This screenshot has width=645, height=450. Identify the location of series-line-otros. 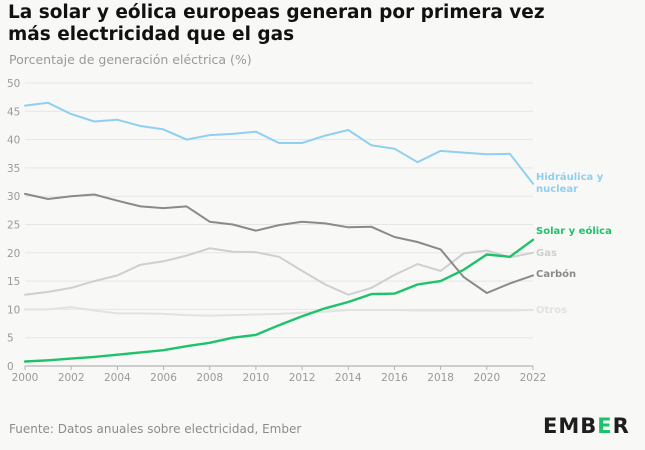
(279, 311).